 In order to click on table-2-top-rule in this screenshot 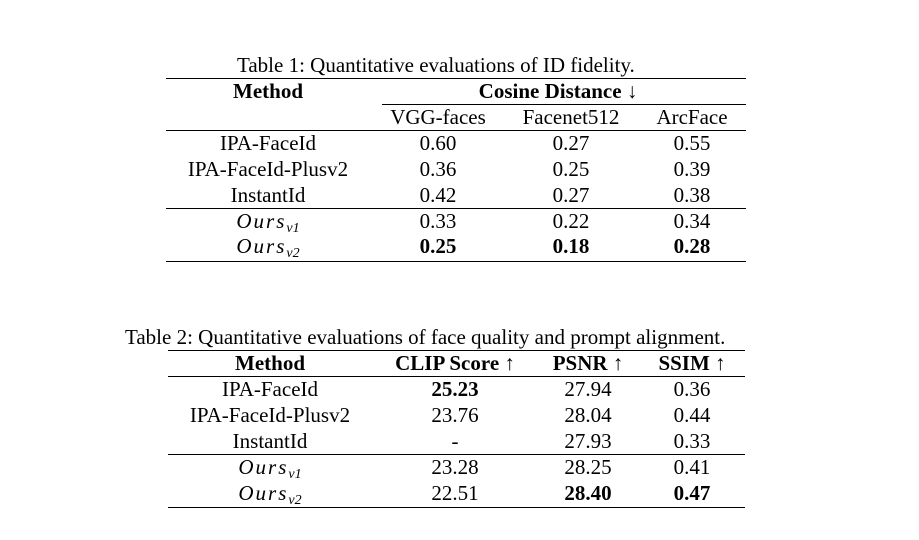, I will do `click(456, 351)`.